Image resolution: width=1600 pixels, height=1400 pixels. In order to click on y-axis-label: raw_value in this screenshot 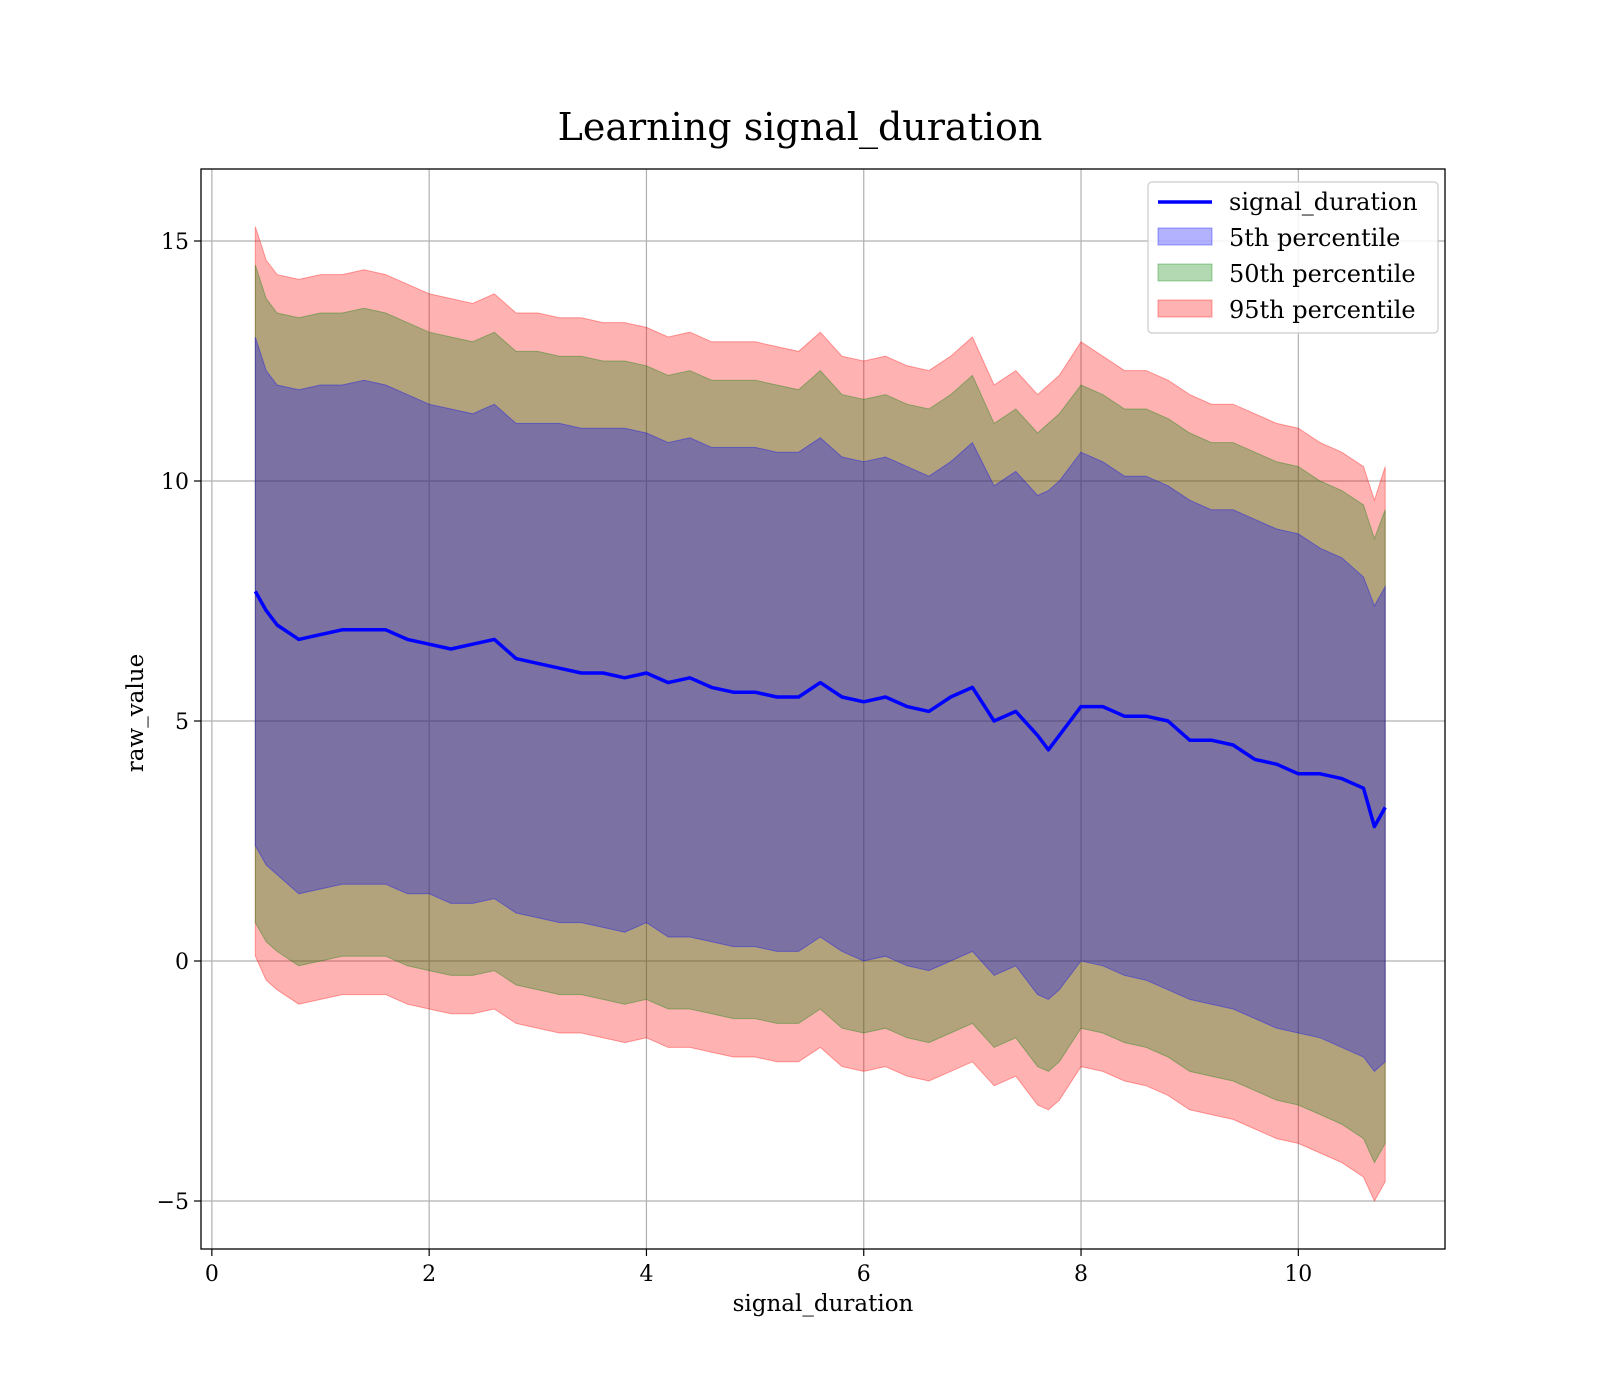, I will do `click(136, 713)`.